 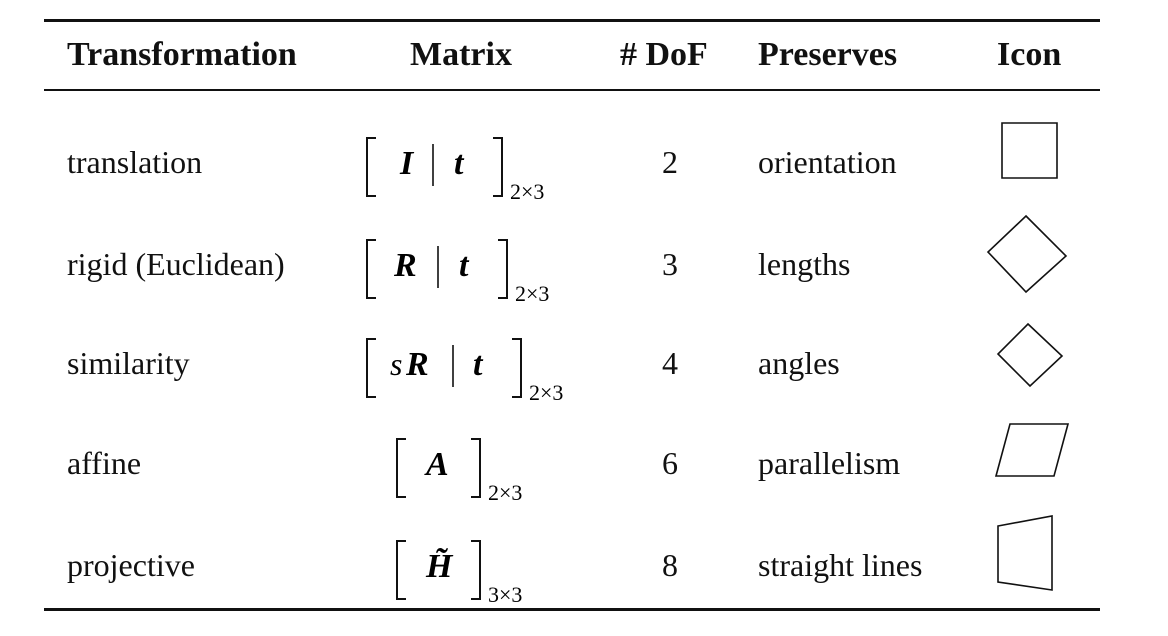 What do you see at coordinates (828, 54) in the screenshot?
I see `header-preserves: Preserves` at bounding box center [828, 54].